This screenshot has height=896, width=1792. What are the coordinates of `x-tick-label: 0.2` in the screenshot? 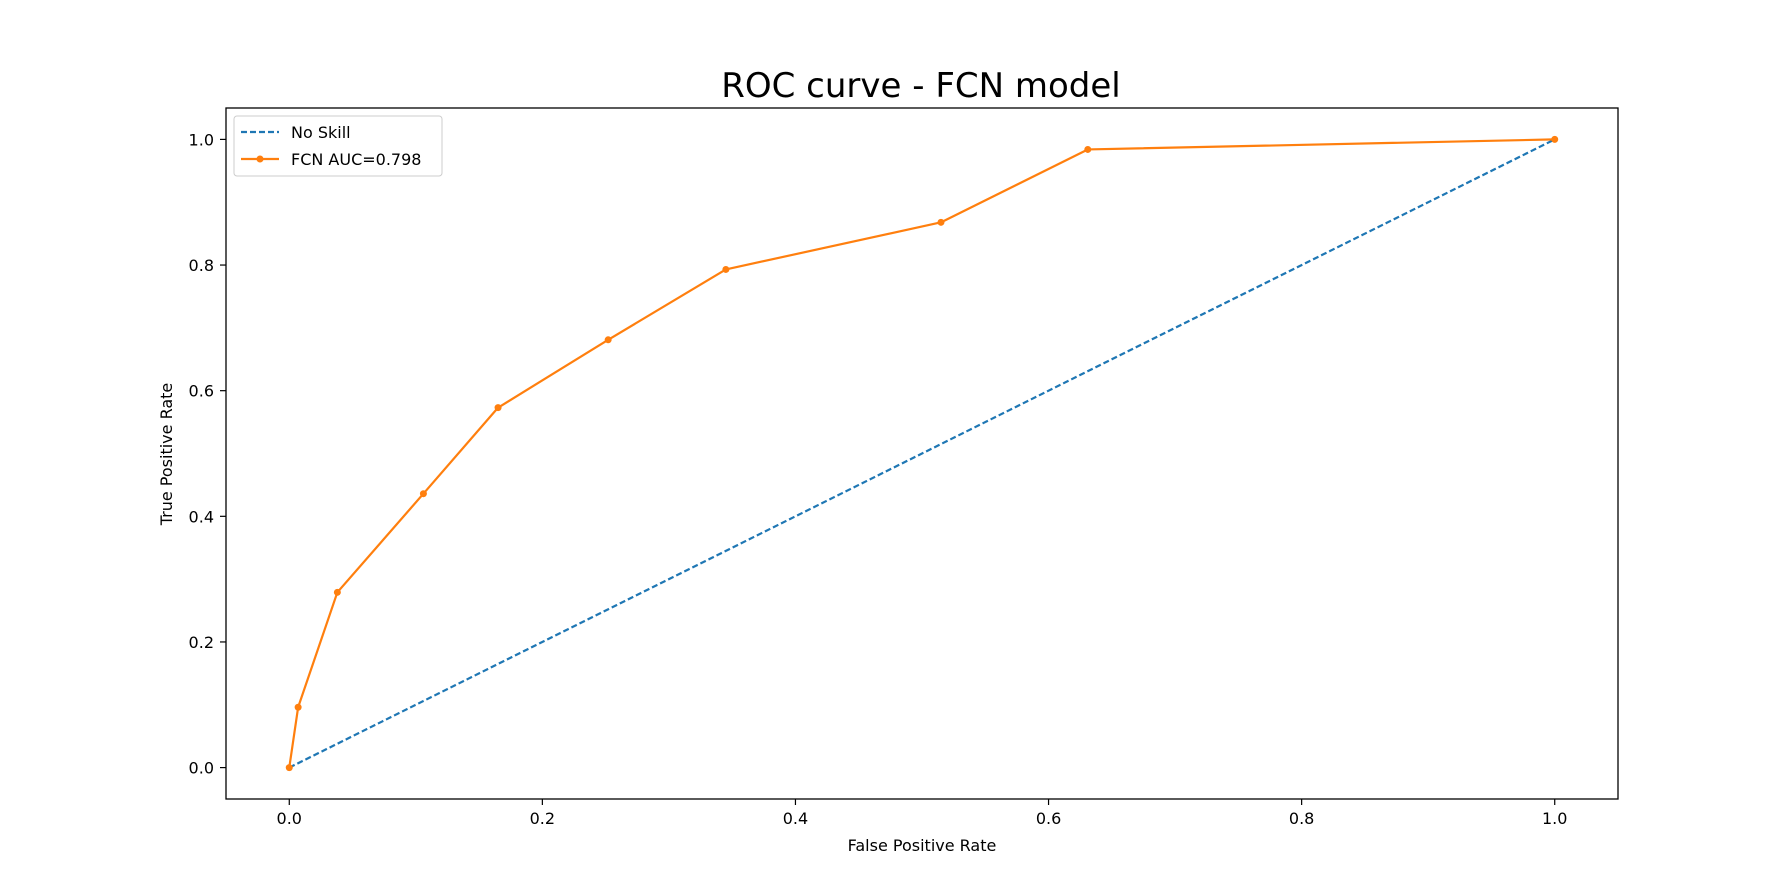 It's located at (542, 818).